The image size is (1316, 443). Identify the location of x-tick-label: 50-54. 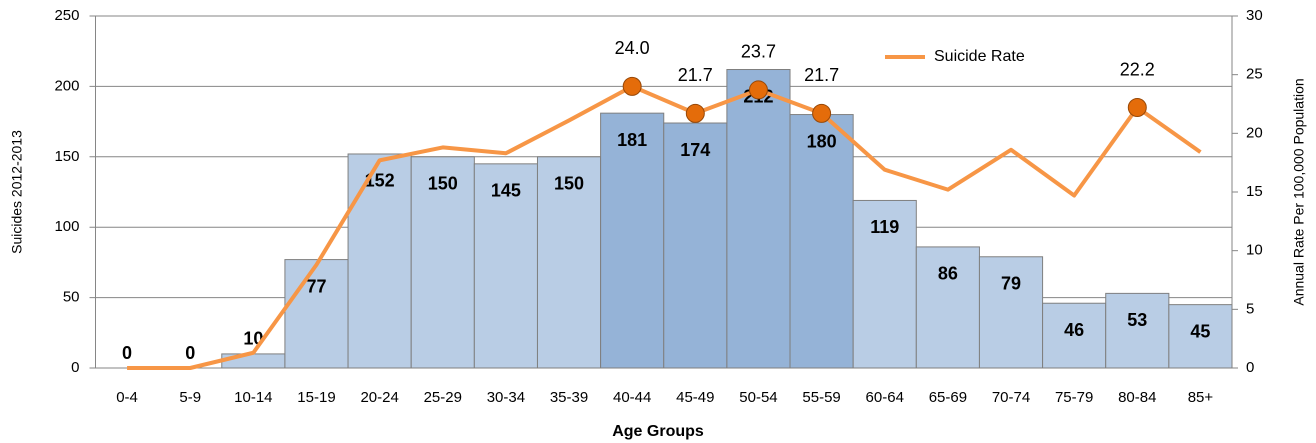
(758, 397).